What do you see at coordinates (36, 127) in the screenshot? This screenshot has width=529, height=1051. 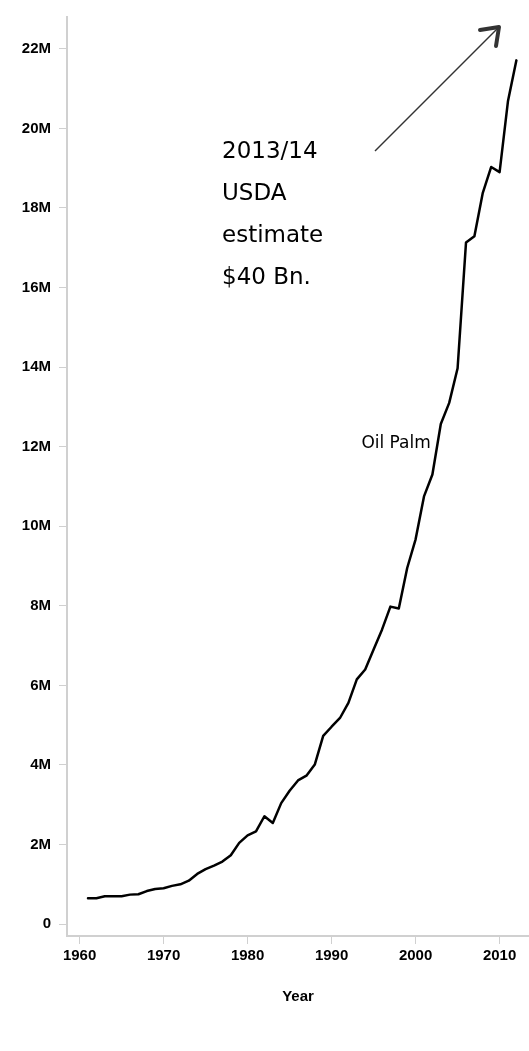 I see `y-tick-label: 20M` at bounding box center [36, 127].